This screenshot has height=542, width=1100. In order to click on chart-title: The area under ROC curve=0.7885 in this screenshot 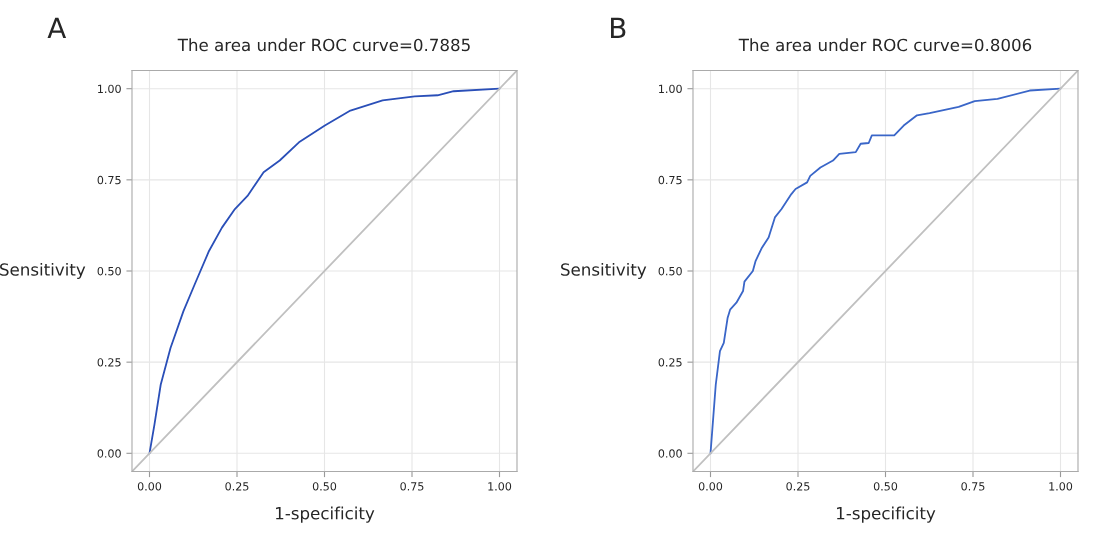, I will do `click(323, 45)`.